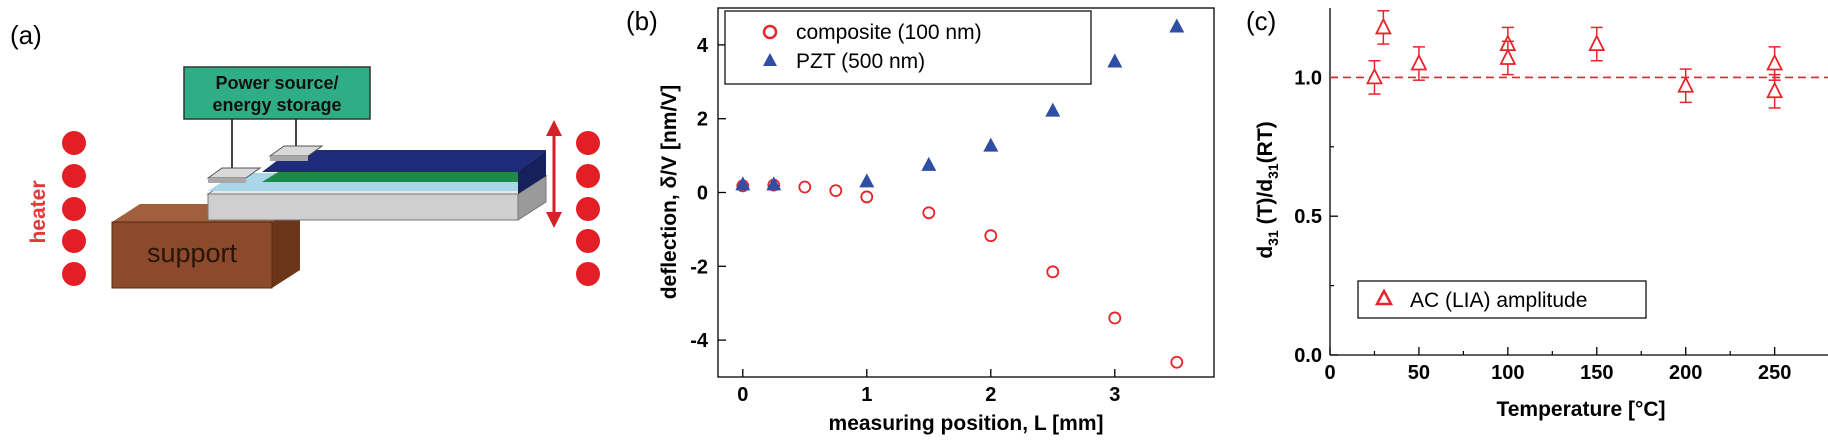 This screenshot has height=443, width=1828. I want to click on y-tick-label: -2, so click(699, 267).